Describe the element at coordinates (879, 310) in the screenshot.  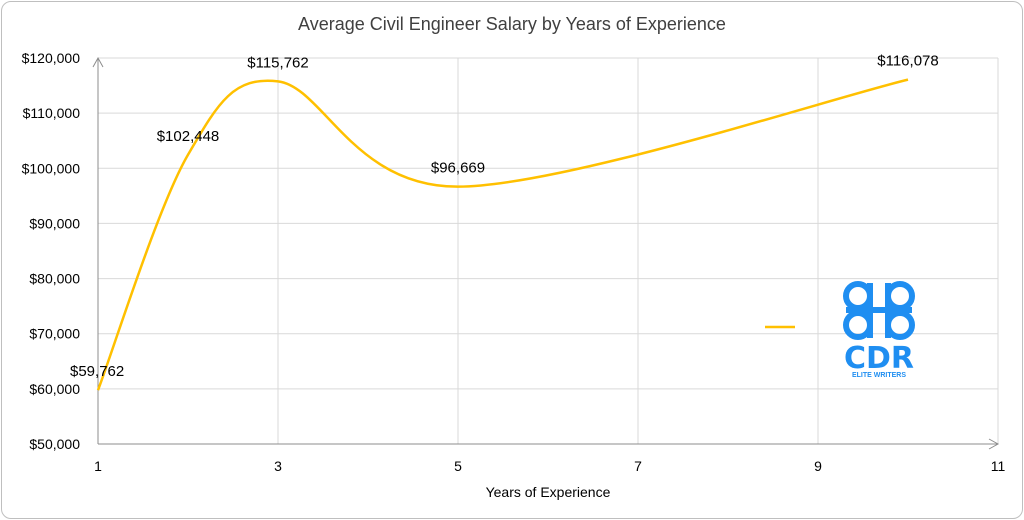
I see `logo-knot-icon` at that location.